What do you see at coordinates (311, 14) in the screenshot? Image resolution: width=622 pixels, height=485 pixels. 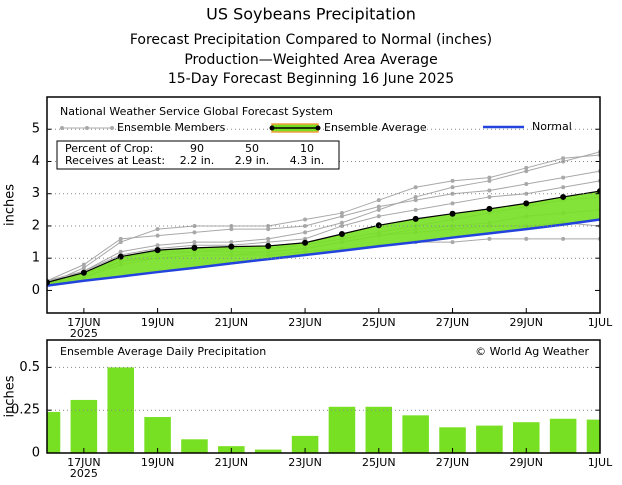 I see `title: US Soybeans Precipitation` at bounding box center [311, 14].